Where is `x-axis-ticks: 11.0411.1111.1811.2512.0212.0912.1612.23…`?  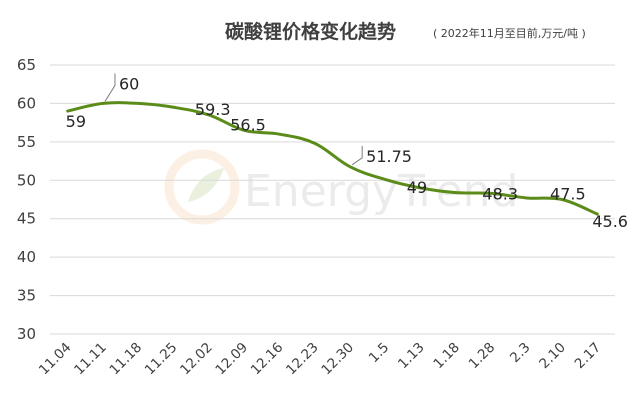 x-axis-ticks: 11.0411.1111.1811.2512.0212.0912.1612.23… is located at coordinates (320, 359).